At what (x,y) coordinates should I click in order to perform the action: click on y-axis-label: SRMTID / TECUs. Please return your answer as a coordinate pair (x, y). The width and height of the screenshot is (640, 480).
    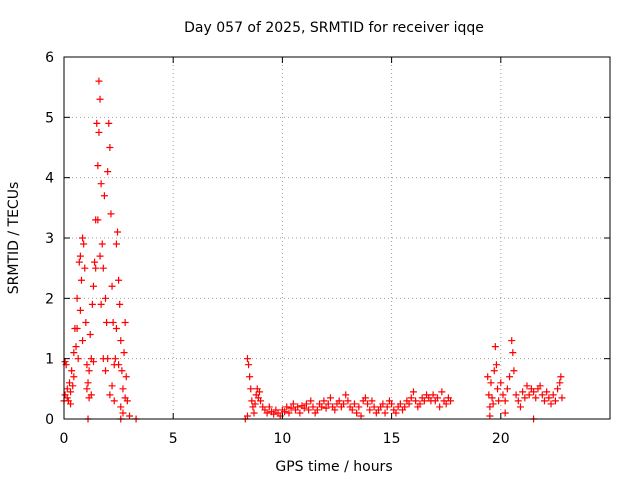
    Looking at the image, I should click on (14, 238).